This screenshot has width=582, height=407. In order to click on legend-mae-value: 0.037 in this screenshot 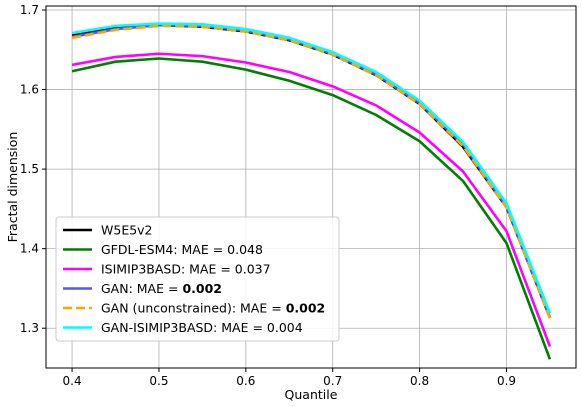, I will do `click(253, 269)`.